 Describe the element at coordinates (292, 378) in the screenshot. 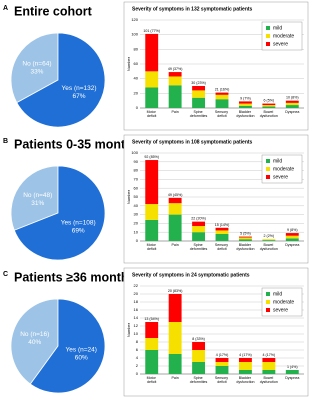

I see `x-tick-label: Dyspnea` at that location.